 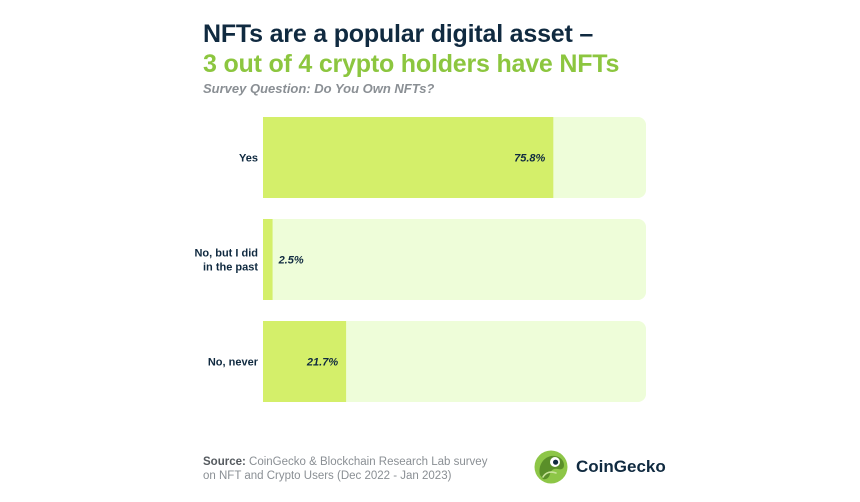 I want to click on category-label-no-never: No, never, so click(x=233, y=363).